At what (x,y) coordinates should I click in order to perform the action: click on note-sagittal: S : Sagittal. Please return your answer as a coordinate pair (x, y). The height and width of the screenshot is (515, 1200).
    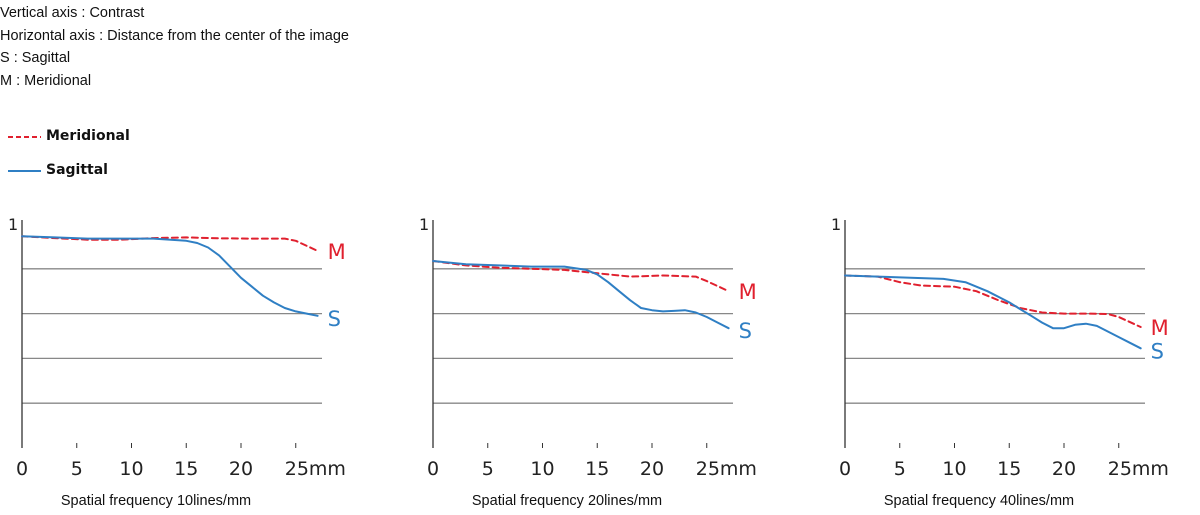
    Looking at the image, I should click on (35, 58).